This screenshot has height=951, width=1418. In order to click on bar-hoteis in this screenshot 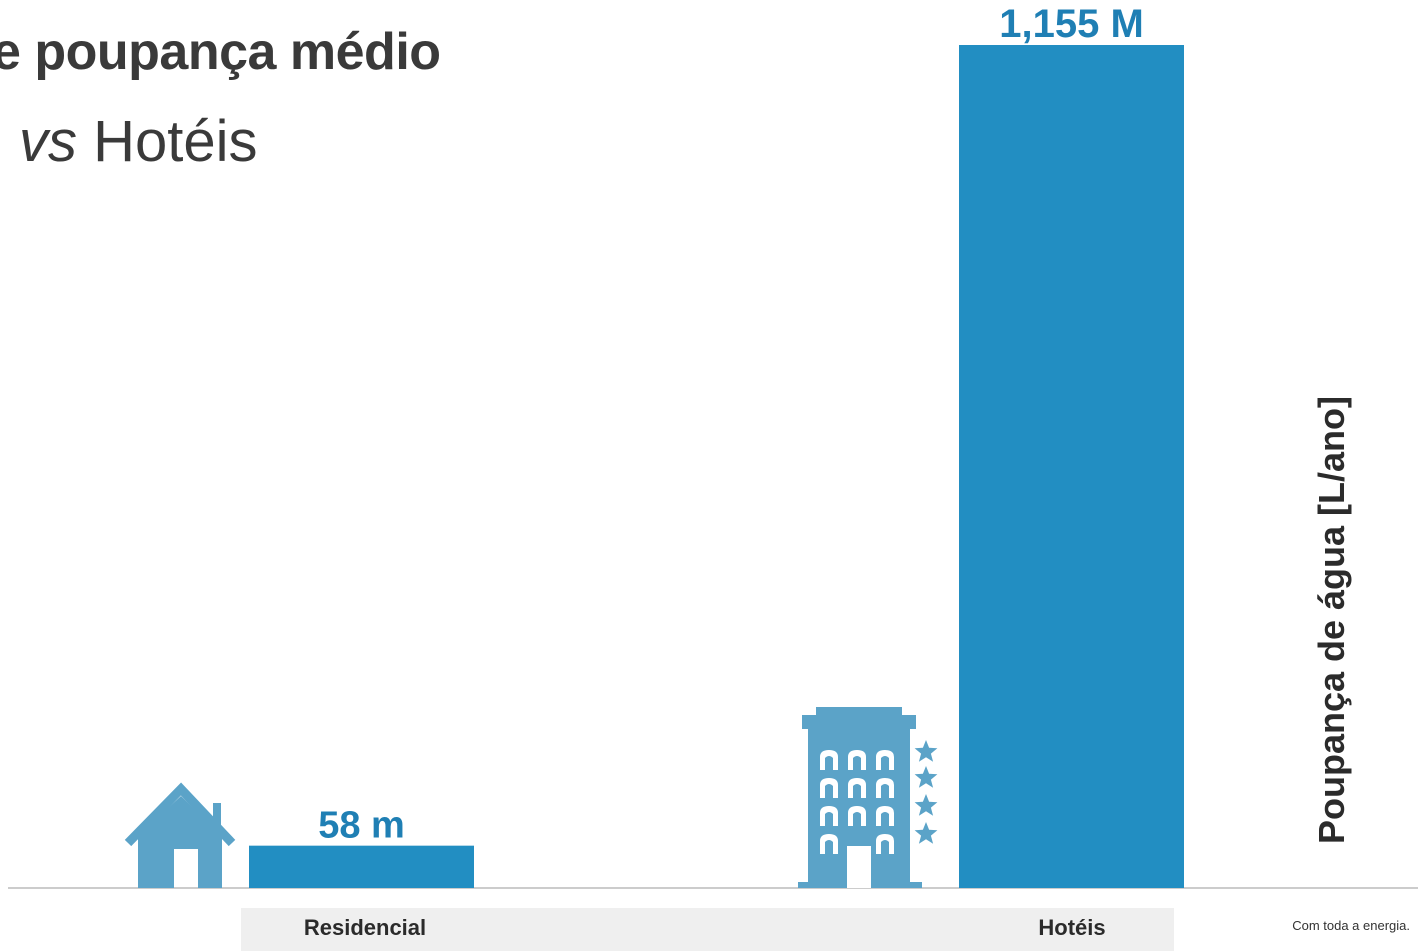, I will do `click(1071, 466)`.